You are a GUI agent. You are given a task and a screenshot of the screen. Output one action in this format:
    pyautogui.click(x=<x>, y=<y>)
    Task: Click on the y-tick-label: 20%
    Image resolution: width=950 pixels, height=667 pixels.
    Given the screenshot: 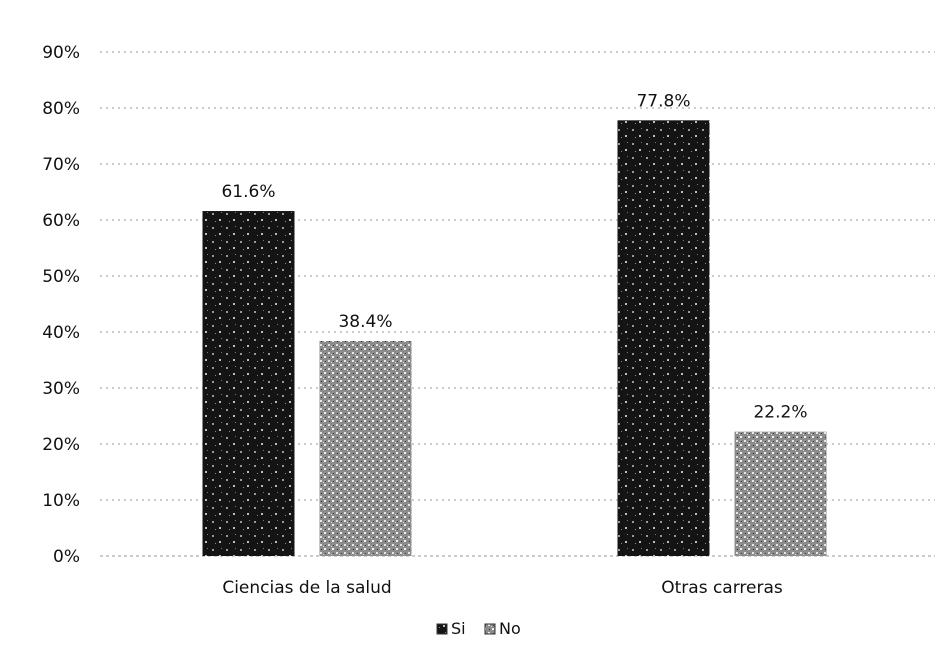 What is the action you would take?
    pyautogui.click(x=61, y=445)
    